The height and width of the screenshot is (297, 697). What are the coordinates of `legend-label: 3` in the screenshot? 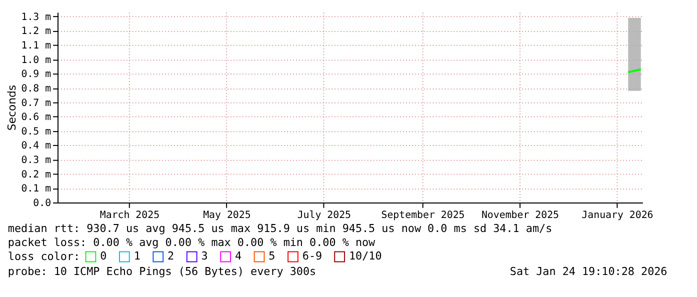 It's located at (204, 256).